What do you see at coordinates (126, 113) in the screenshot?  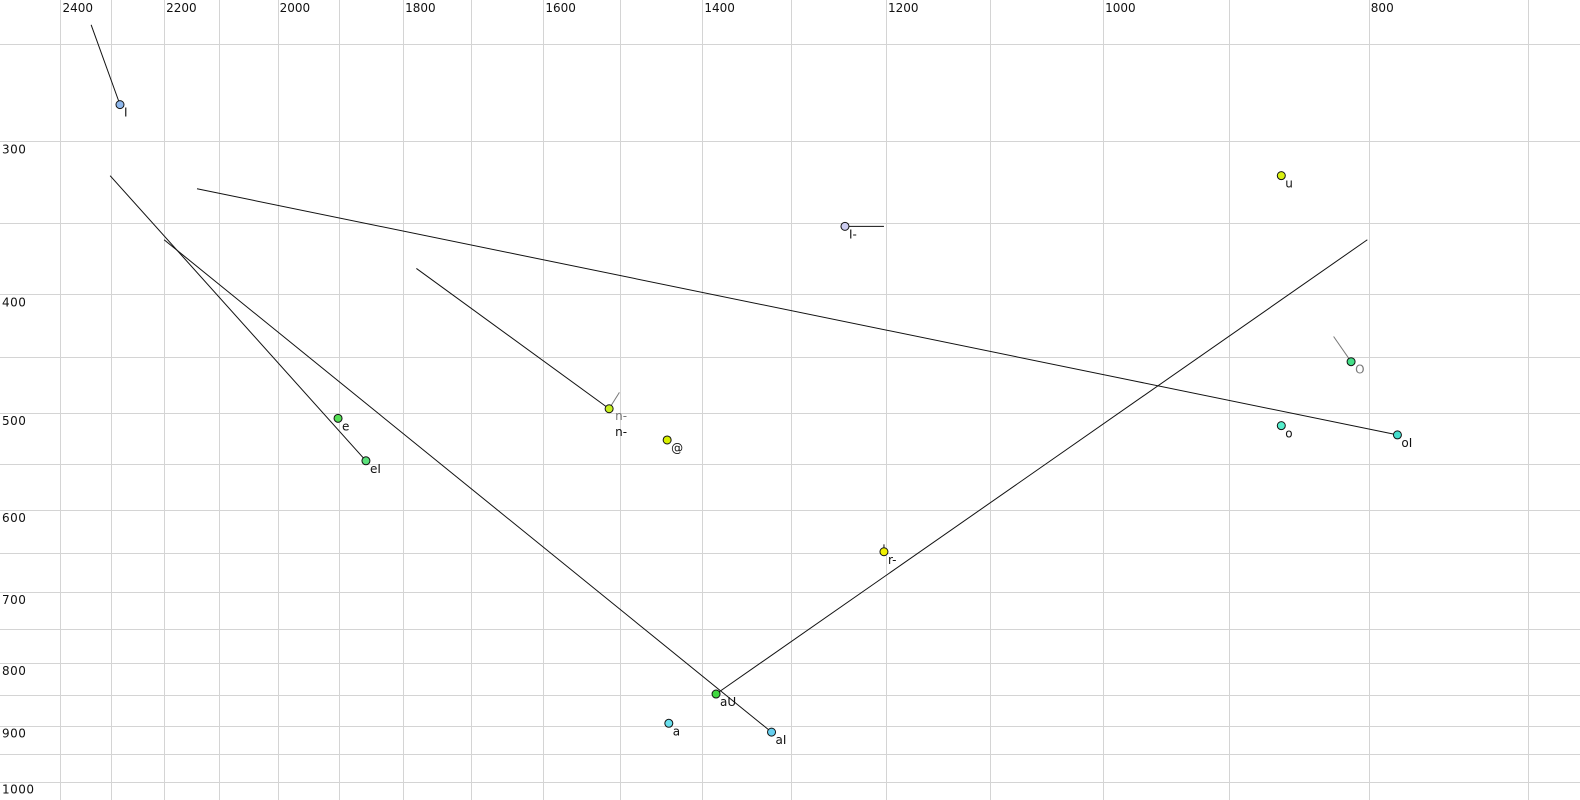 I see `point-label: I` at bounding box center [126, 113].